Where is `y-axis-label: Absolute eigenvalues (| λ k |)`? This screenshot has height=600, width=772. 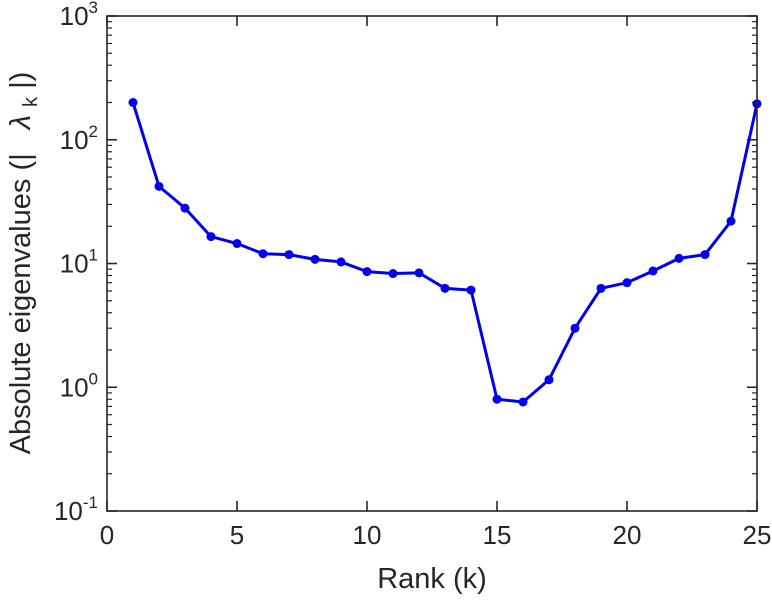
y-axis-label: Absolute eigenvalues (| λ k |) is located at coordinates (24, 263).